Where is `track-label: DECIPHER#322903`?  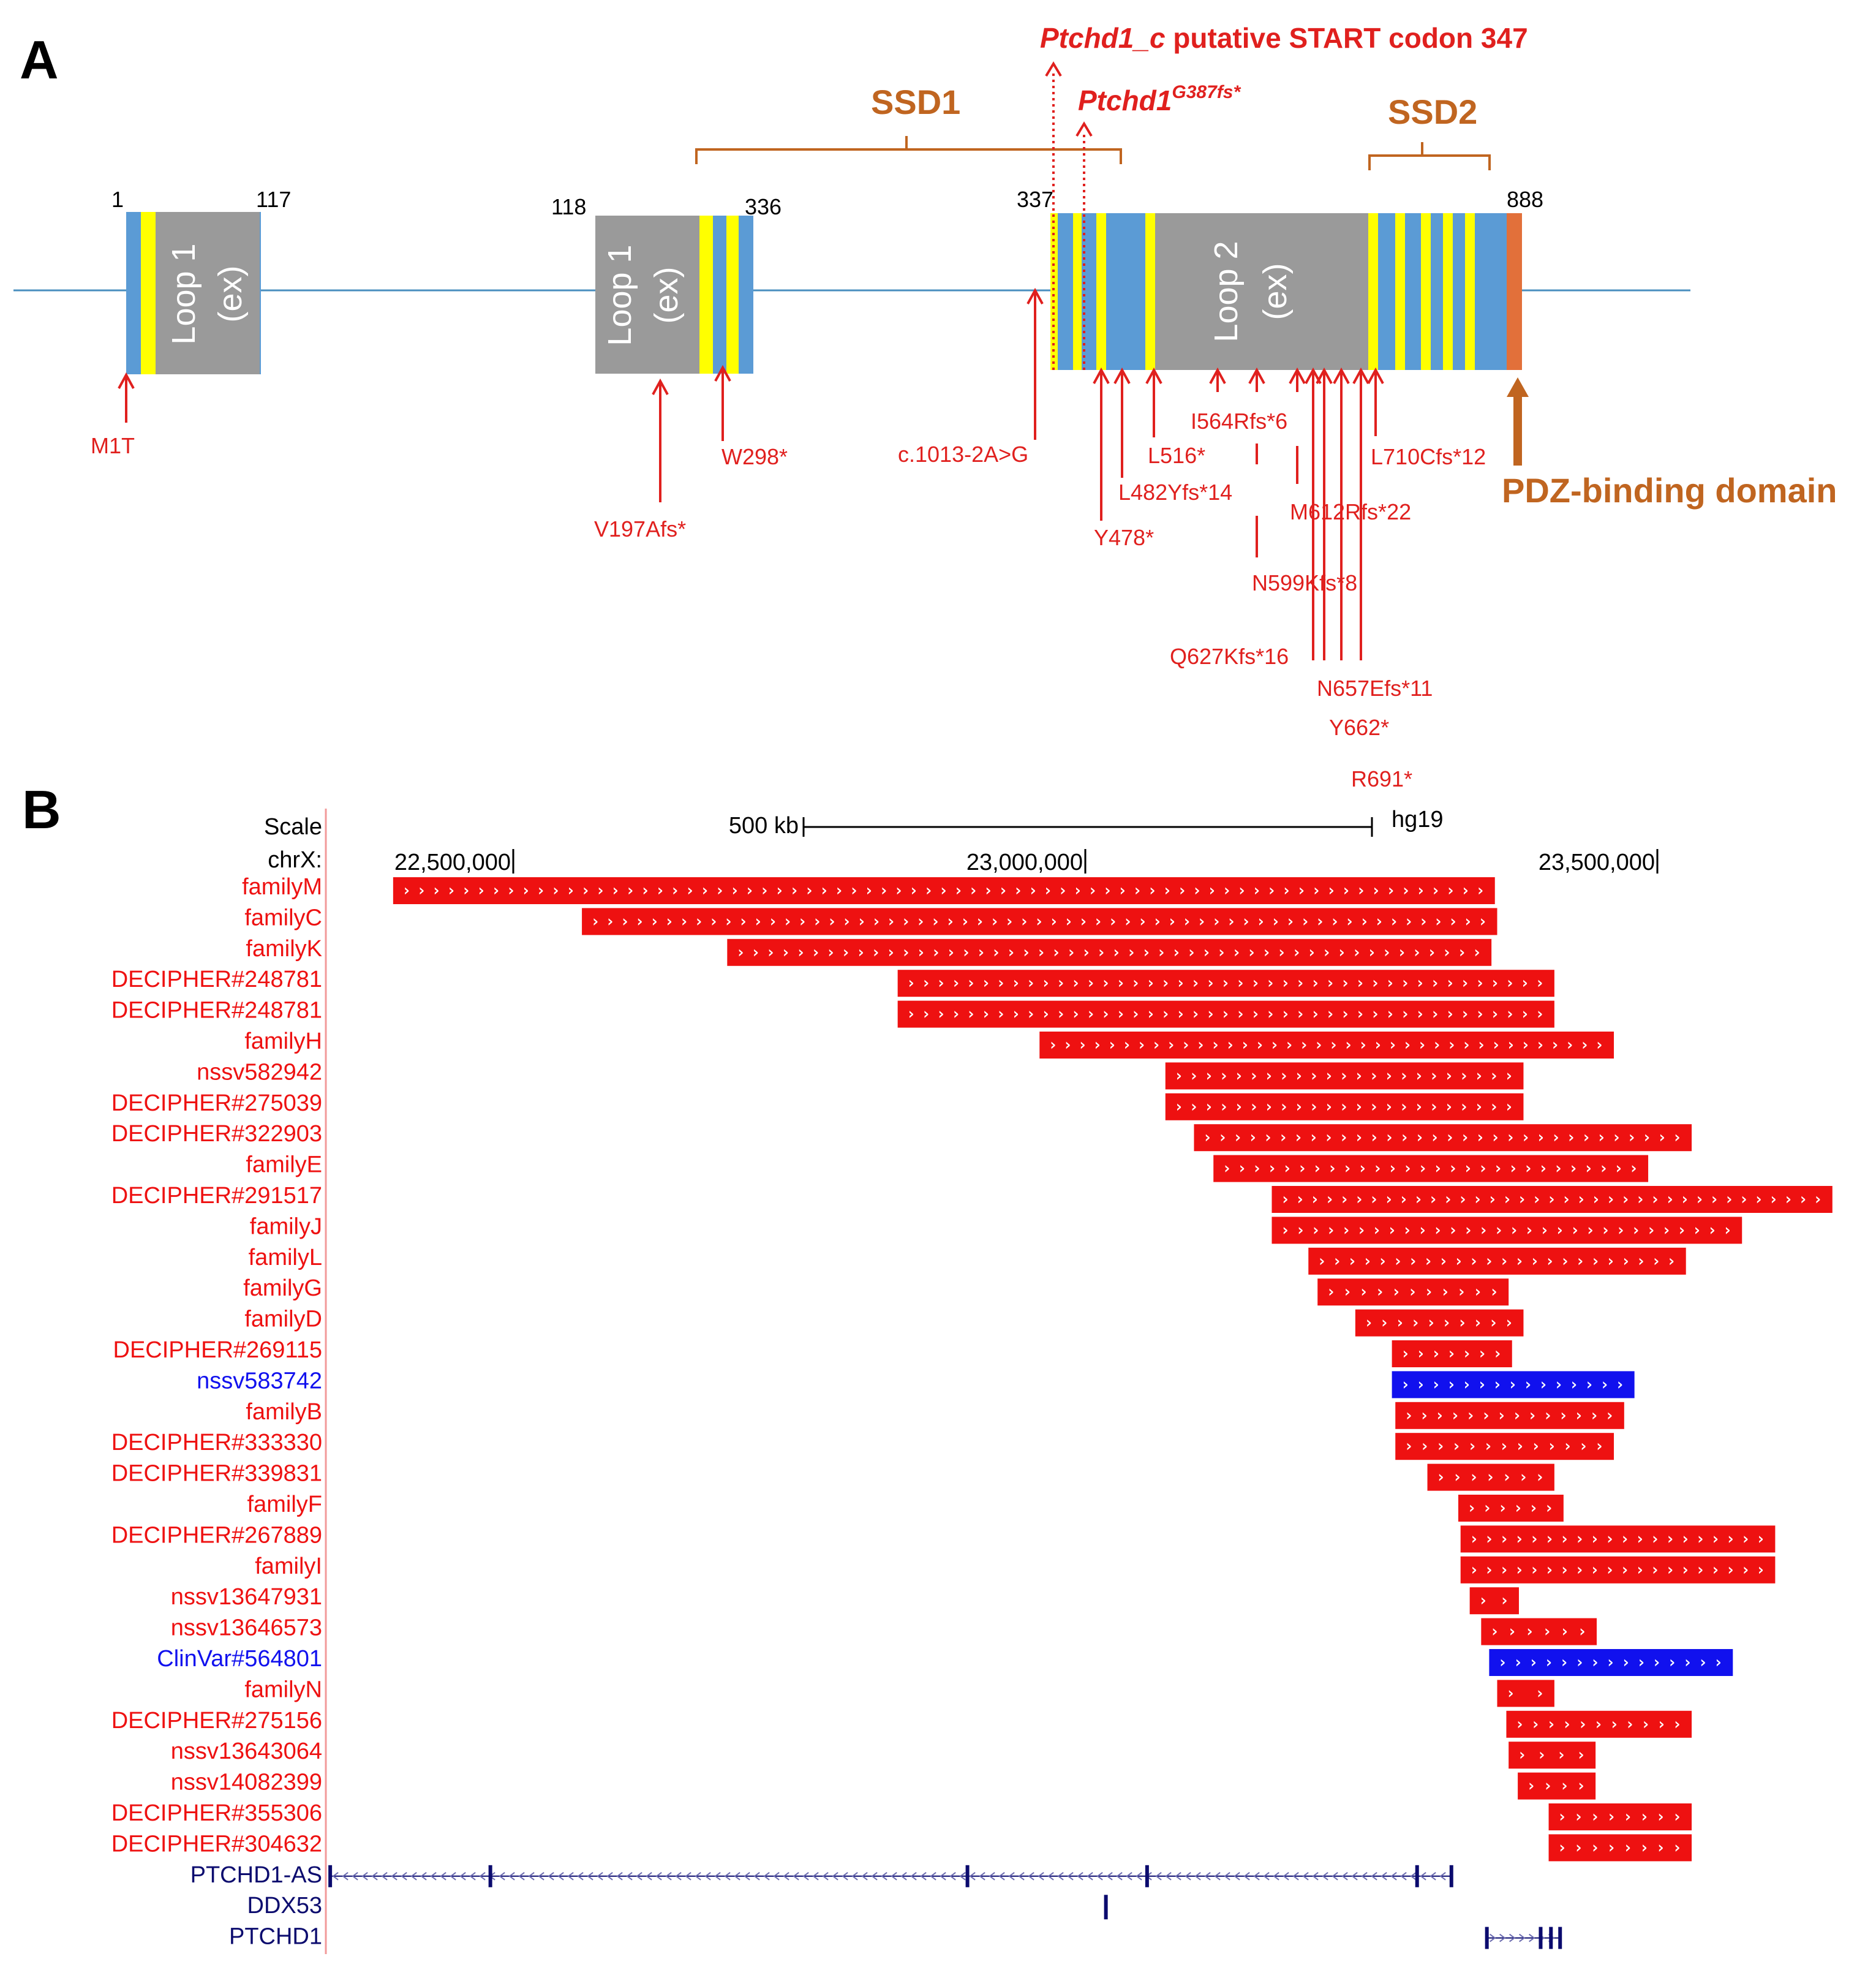 track-label: DECIPHER#322903 is located at coordinates (216, 1134).